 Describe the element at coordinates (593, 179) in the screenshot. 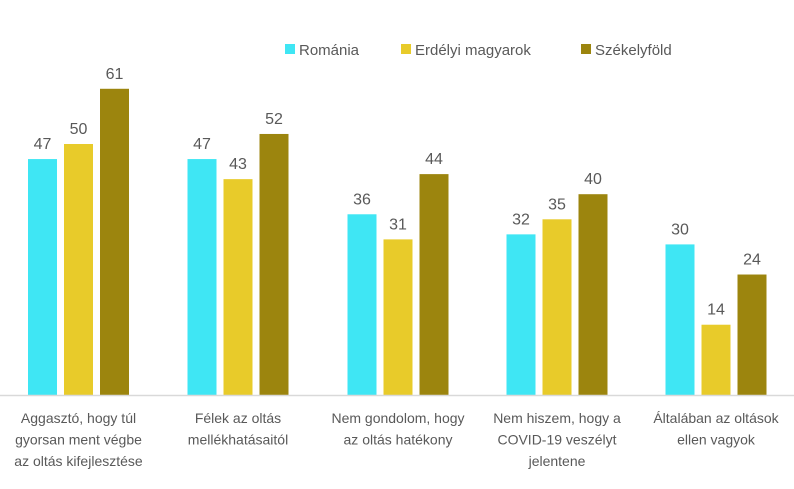

I see `data-label: 40` at that location.